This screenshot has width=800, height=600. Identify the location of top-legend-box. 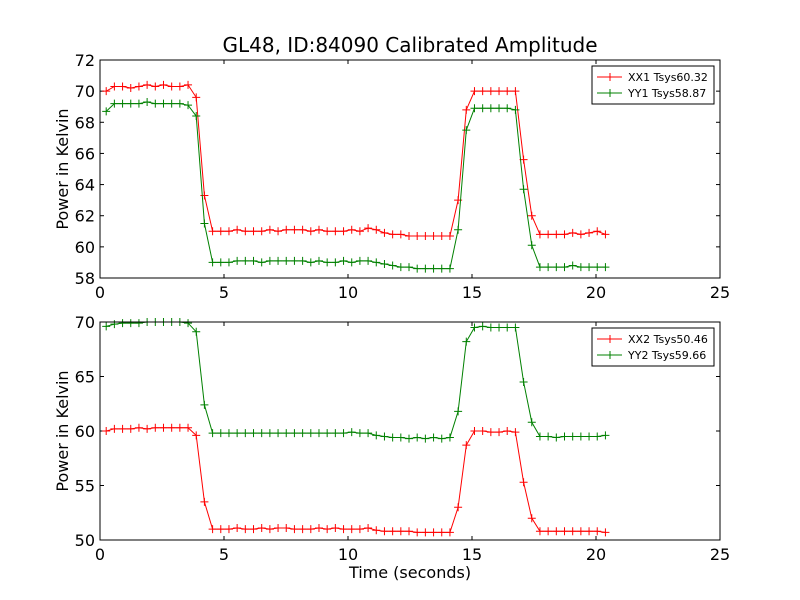
(653, 85).